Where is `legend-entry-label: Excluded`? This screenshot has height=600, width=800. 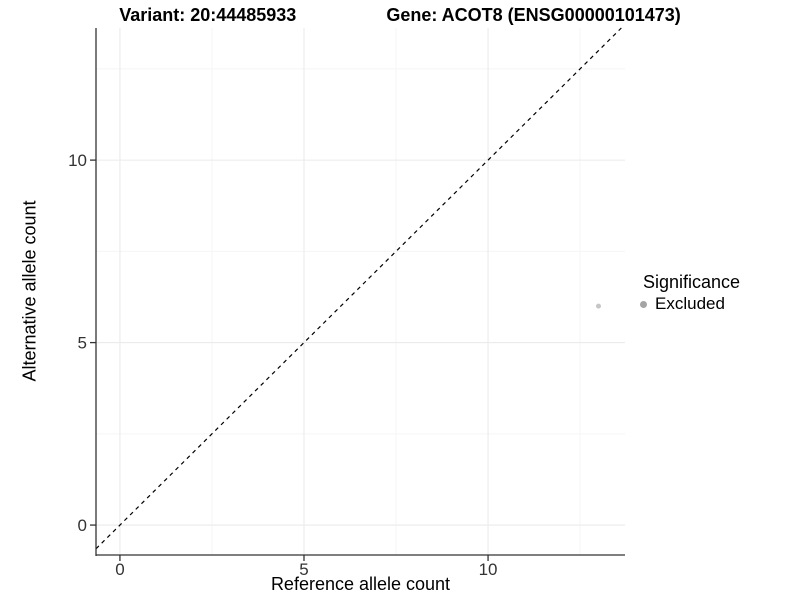 legend-entry-label: Excluded is located at coordinates (690, 303).